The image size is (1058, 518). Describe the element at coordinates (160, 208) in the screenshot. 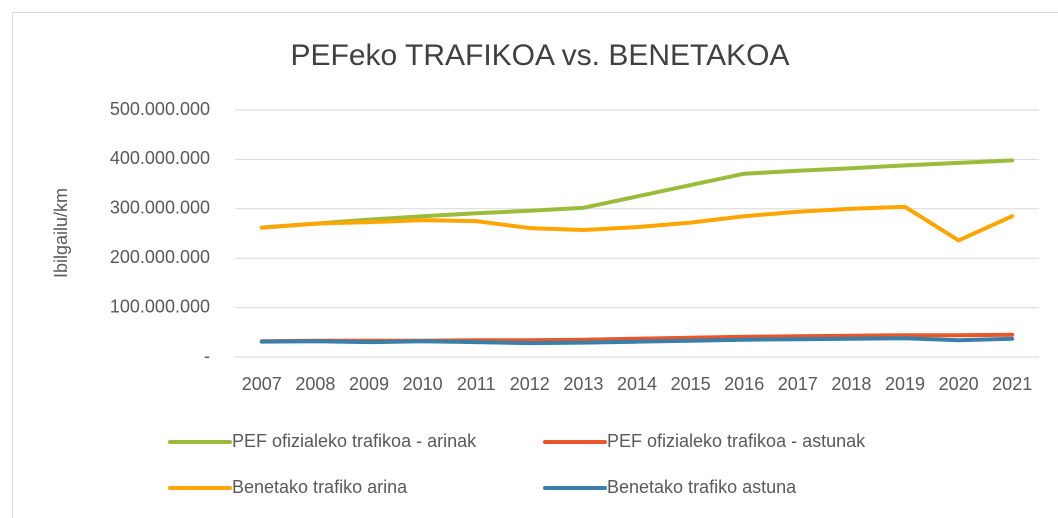

I see `y-tick-label: 300.000.000` at that location.